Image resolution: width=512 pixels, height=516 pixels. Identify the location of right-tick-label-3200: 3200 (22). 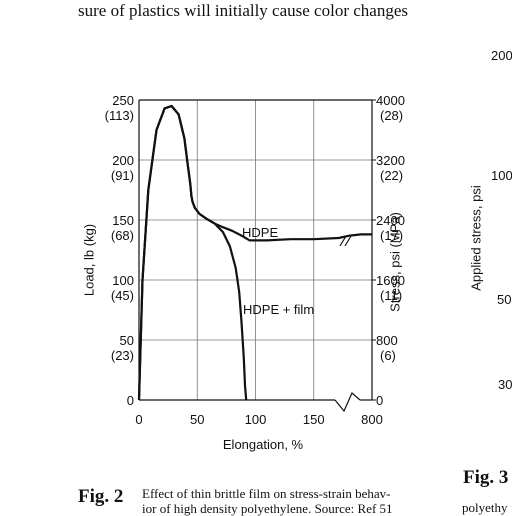
(390, 168).